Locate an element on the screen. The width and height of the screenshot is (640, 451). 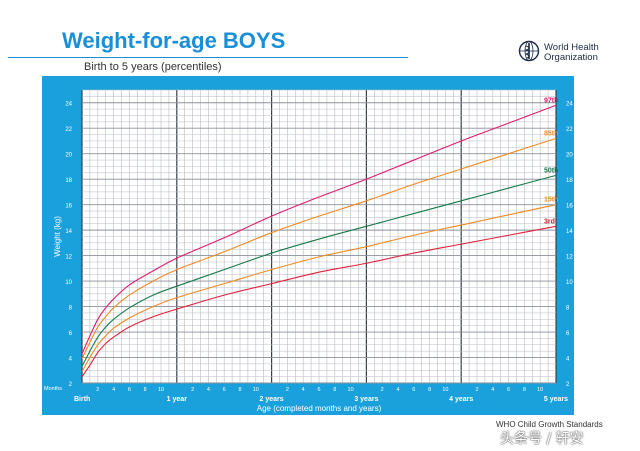
y-tick-label-left: 6 is located at coordinates (71, 334).